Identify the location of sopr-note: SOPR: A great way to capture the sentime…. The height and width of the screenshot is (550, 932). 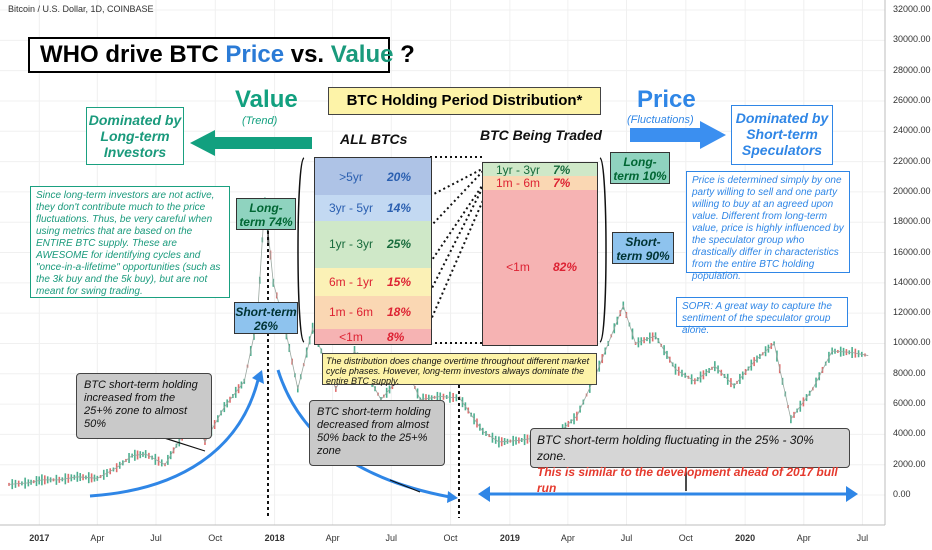
(762, 316).